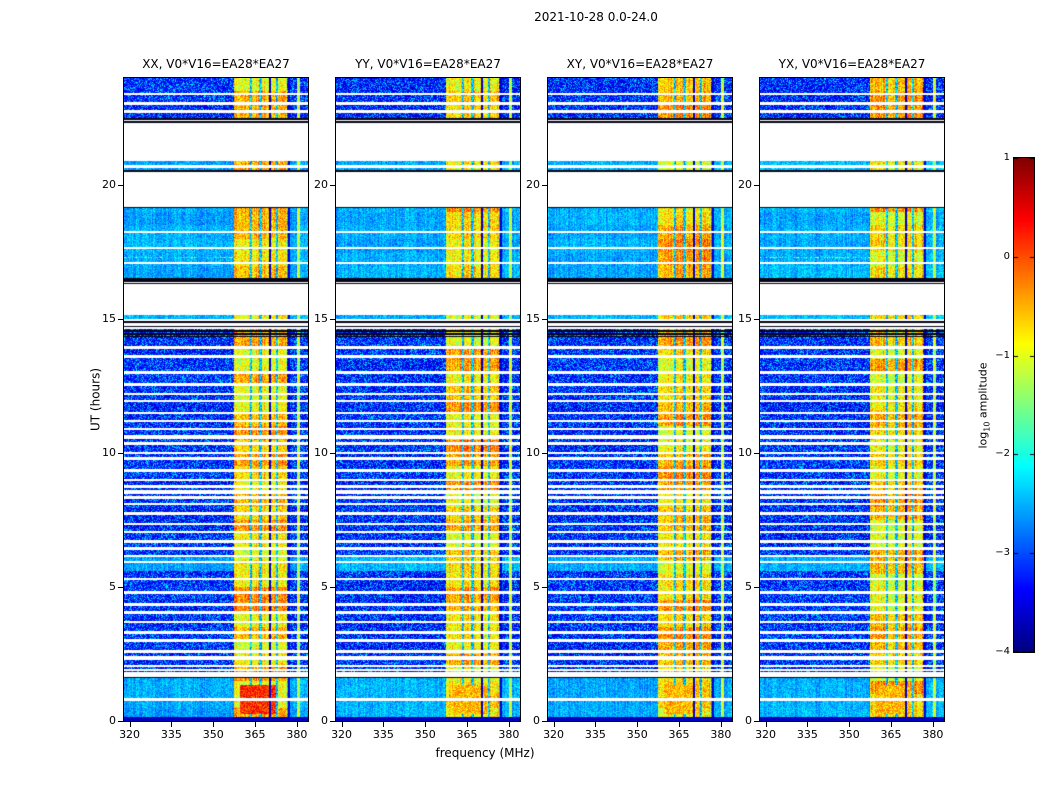  I want to click on colorbar-frame, so click(1024, 405).